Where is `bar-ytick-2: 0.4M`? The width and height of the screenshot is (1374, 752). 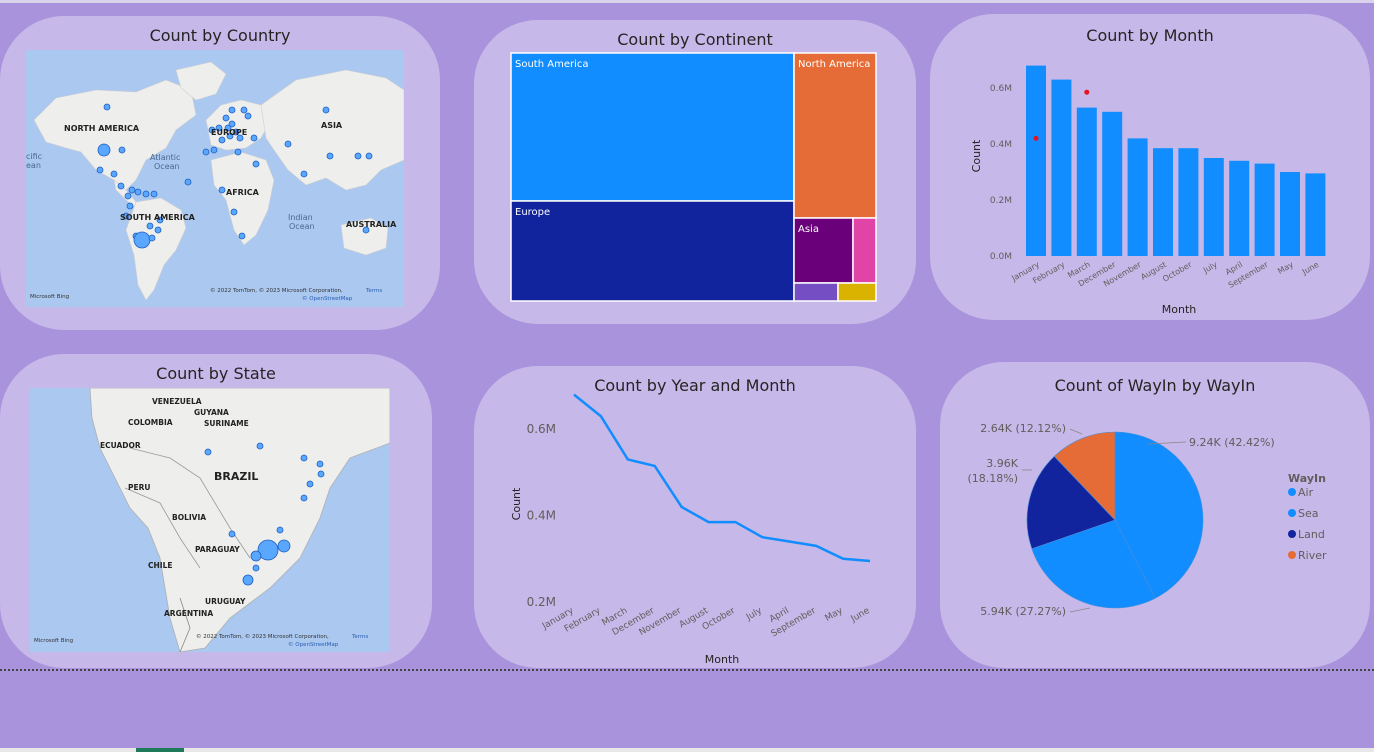
bar-ytick-2: 0.4M is located at coordinates (1001, 145).